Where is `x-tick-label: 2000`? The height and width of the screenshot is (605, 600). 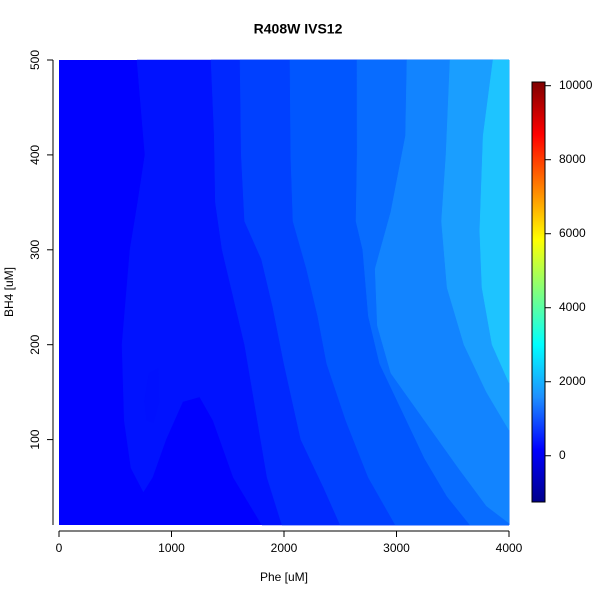 x-tick-label: 2000 is located at coordinates (284, 548).